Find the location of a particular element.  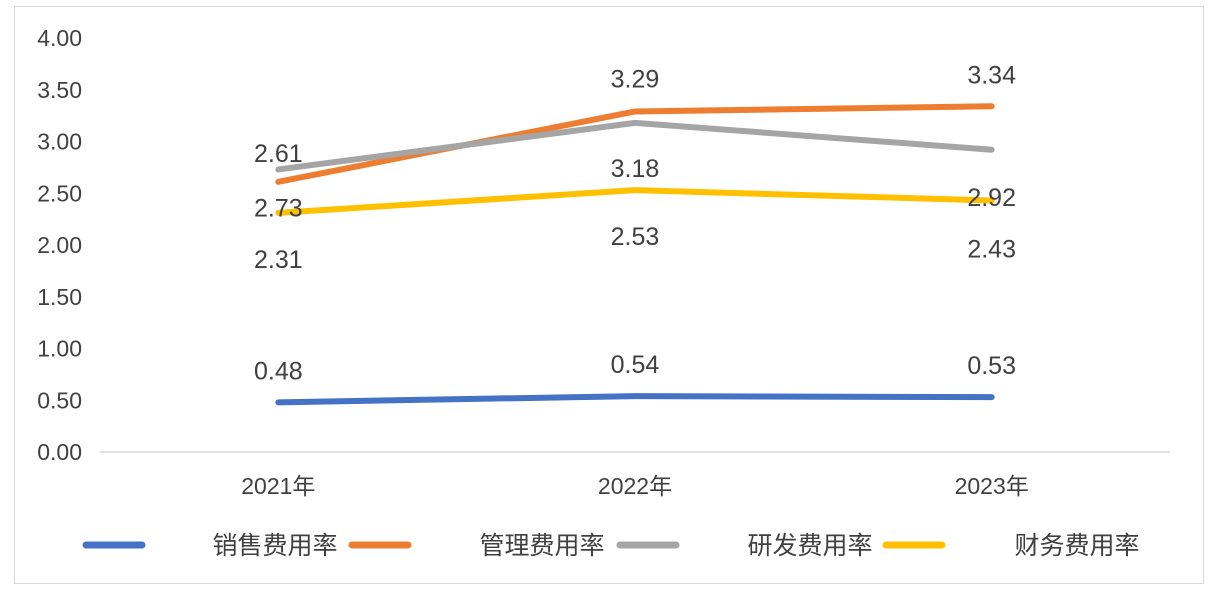

data-label: 2.31 is located at coordinates (278, 260).